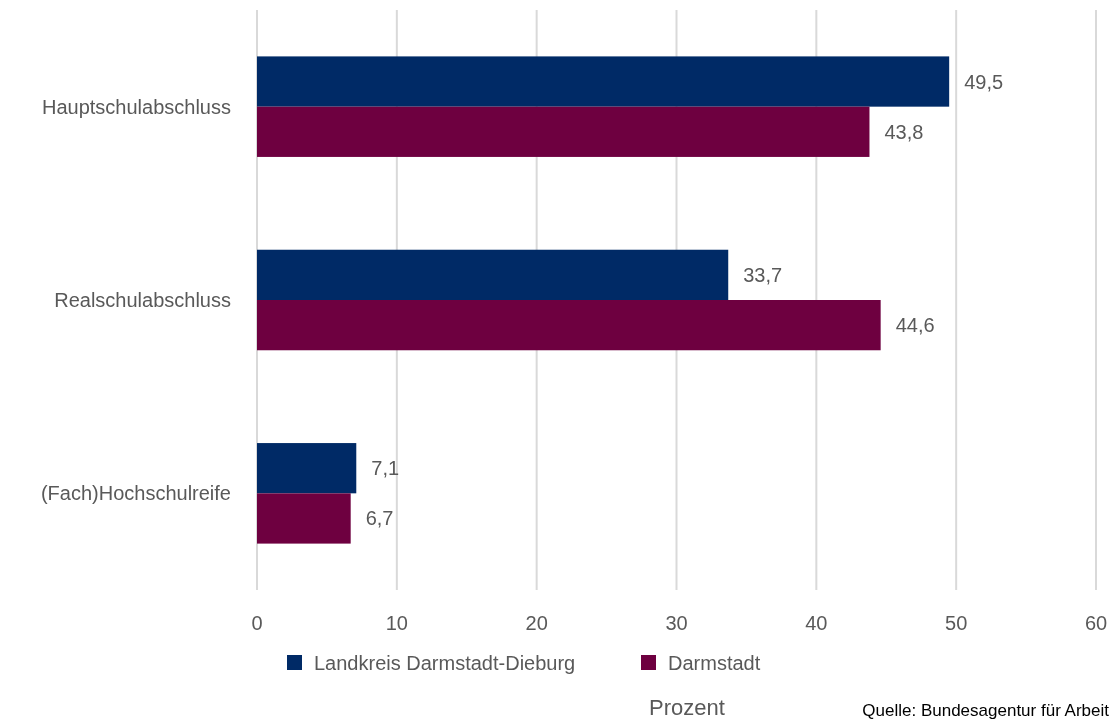  What do you see at coordinates (136, 106) in the screenshot?
I see `y-tick-label: Hauptschulabschluss` at bounding box center [136, 106].